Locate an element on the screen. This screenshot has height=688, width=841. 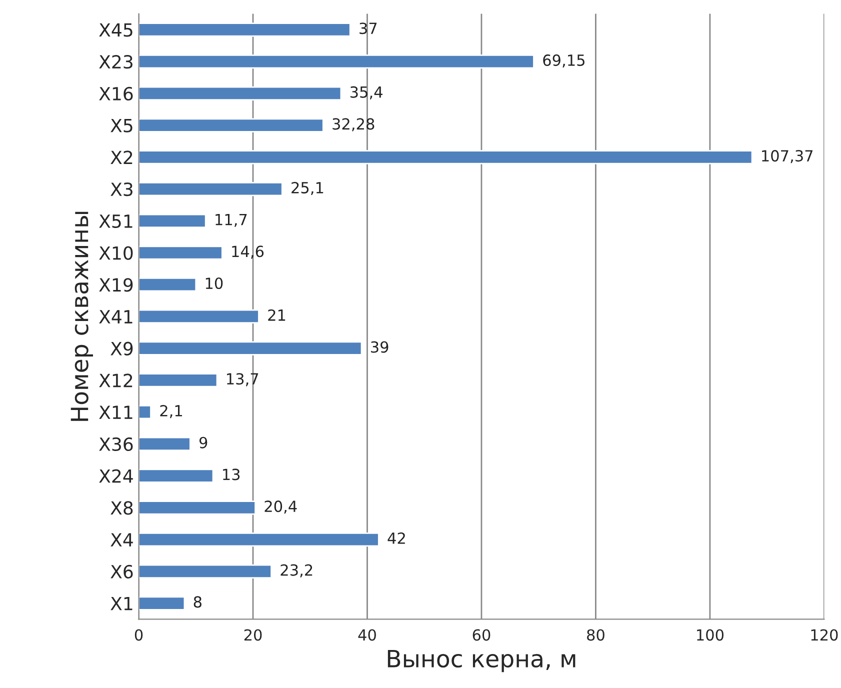
y-tick-label: X3 is located at coordinates (121, 189).